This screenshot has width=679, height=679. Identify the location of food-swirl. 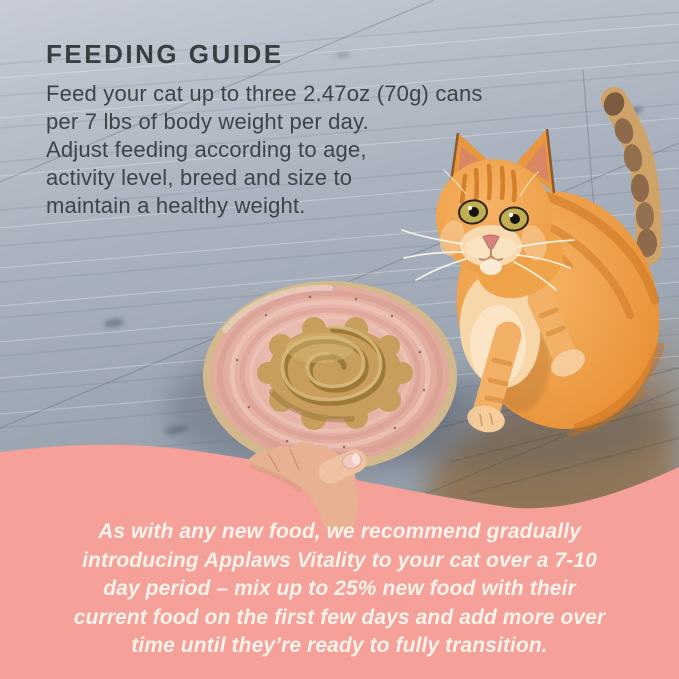
(335, 373).